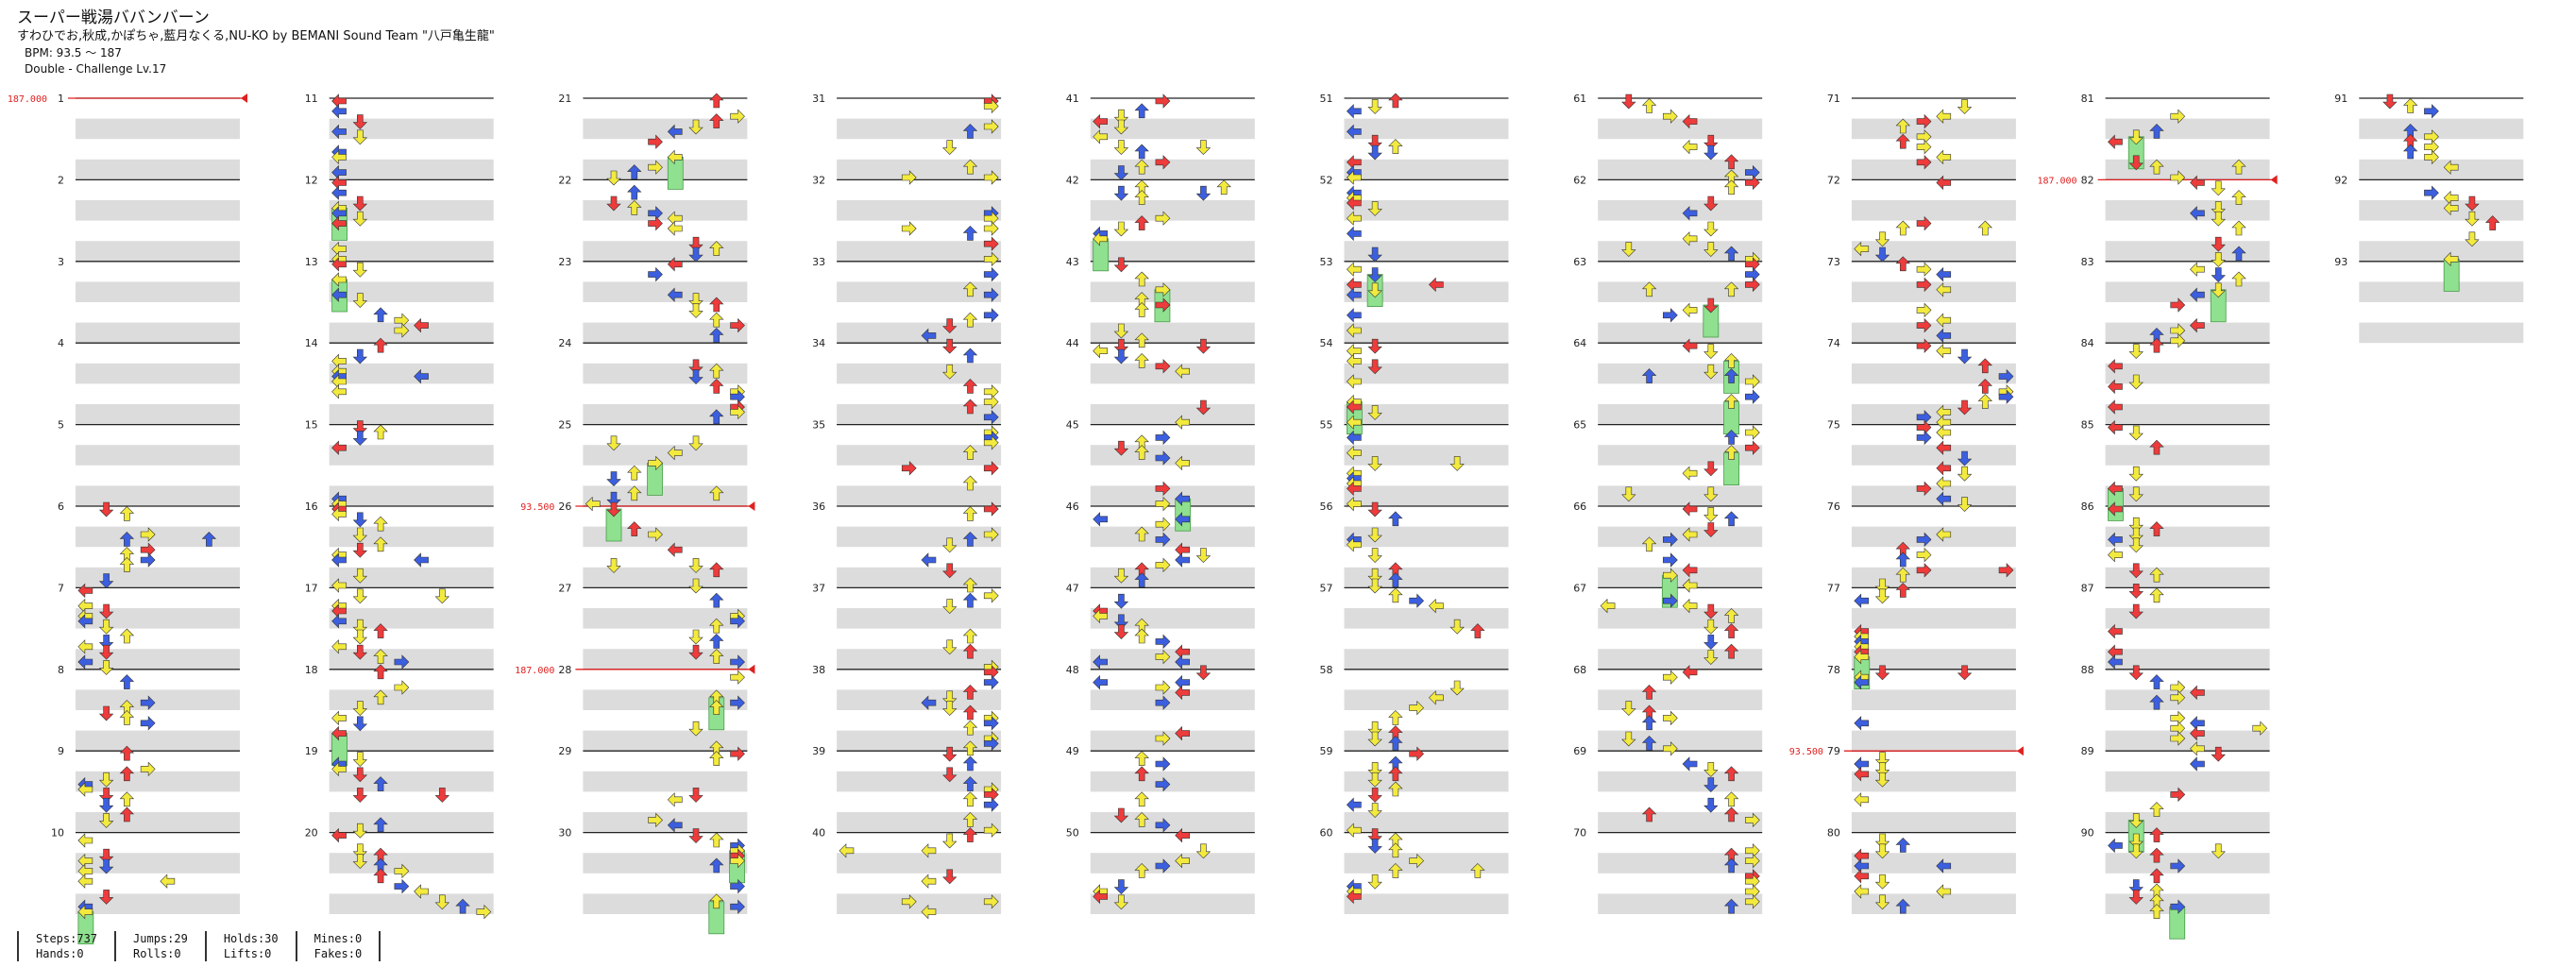 The height and width of the screenshot is (967, 2576). Describe the element at coordinates (1579, 180) in the screenshot. I see `measure-number: 62` at that location.